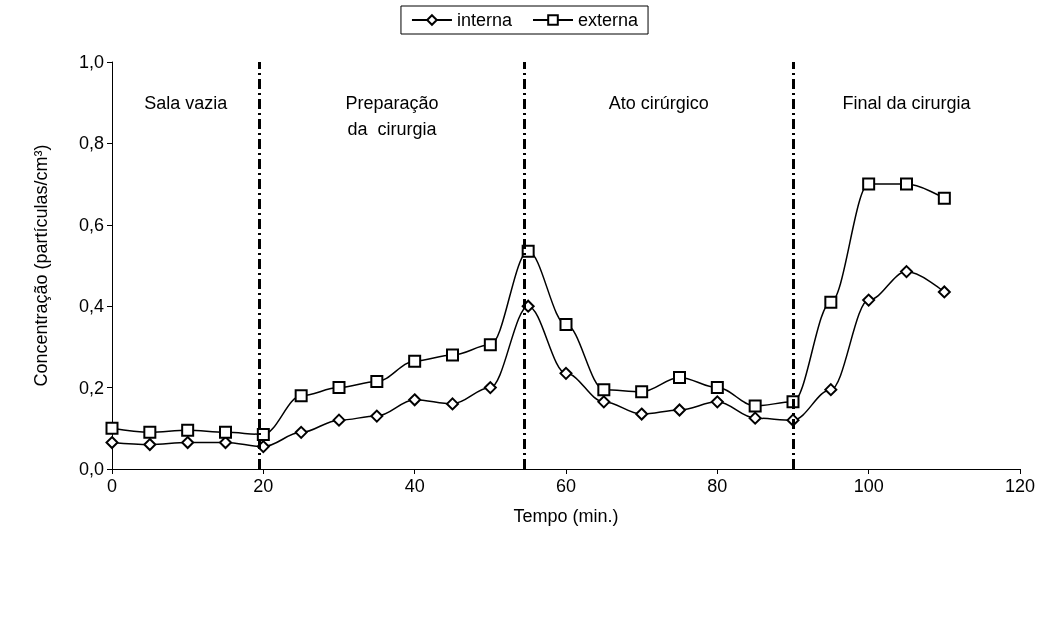 Image resolution: width=1049 pixels, height=619 pixels. I want to click on x-axis-title: Tempo (min.), so click(566, 516).